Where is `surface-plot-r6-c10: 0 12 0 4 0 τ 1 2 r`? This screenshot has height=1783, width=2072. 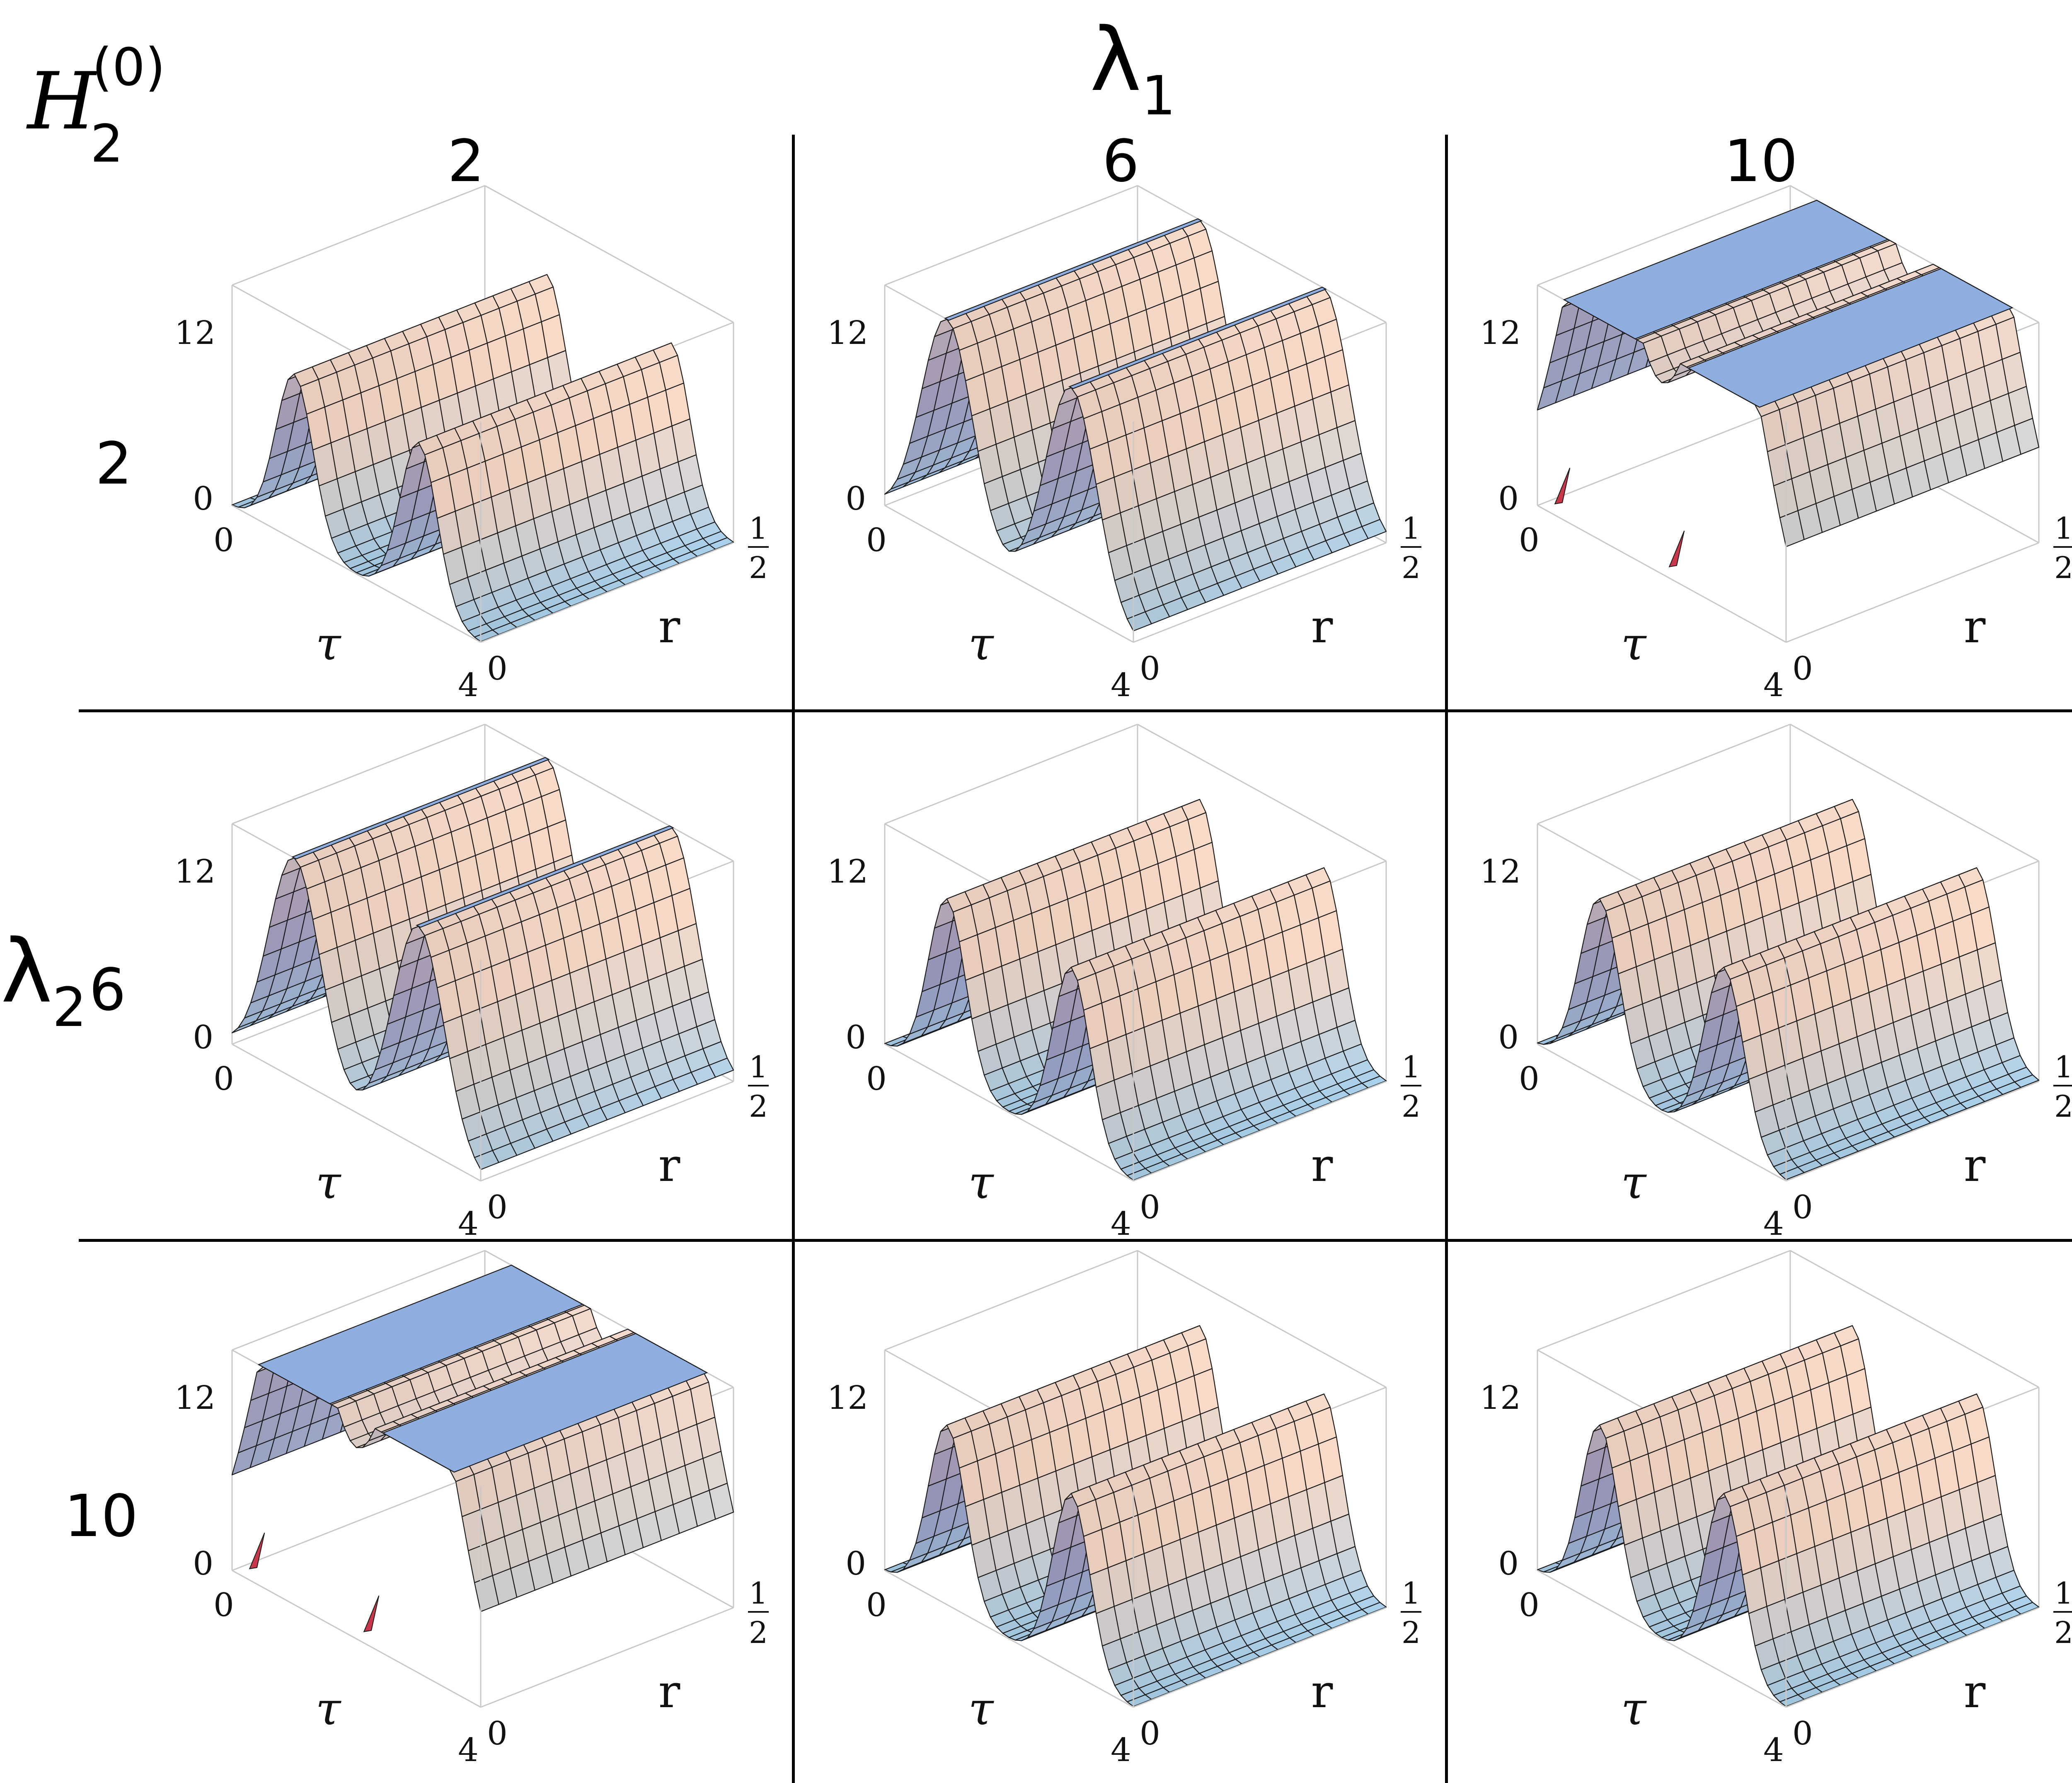
surface-plot-r6-c10: 0 12 0 4 0 τ 1 2 r is located at coordinates (1755, 974).